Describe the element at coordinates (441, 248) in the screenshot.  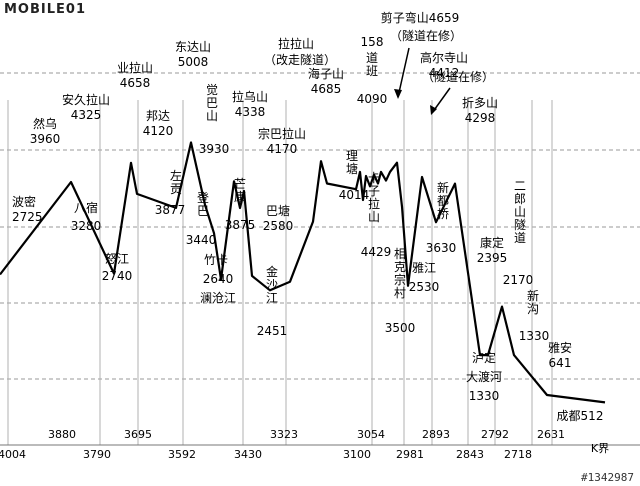
I see `peak-label-elevation: 3630` at that location.